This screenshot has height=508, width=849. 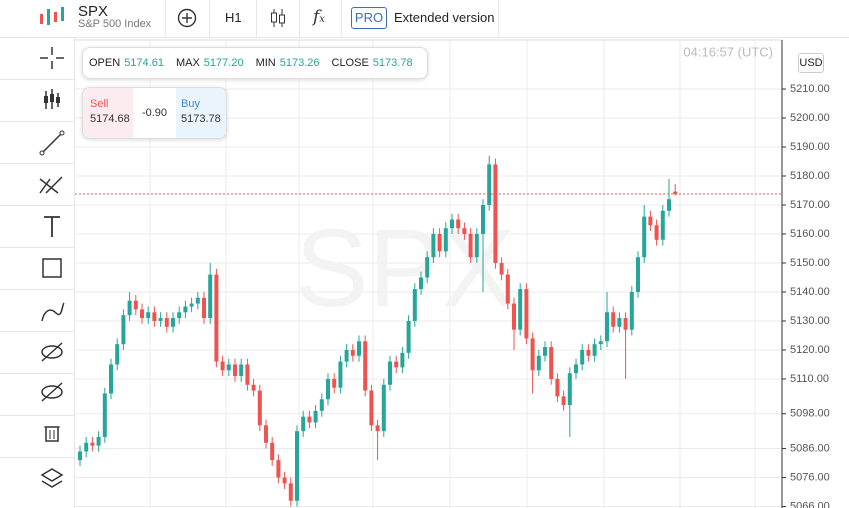 I want to click on buy-button: Buy 5173.78, so click(x=201, y=113).